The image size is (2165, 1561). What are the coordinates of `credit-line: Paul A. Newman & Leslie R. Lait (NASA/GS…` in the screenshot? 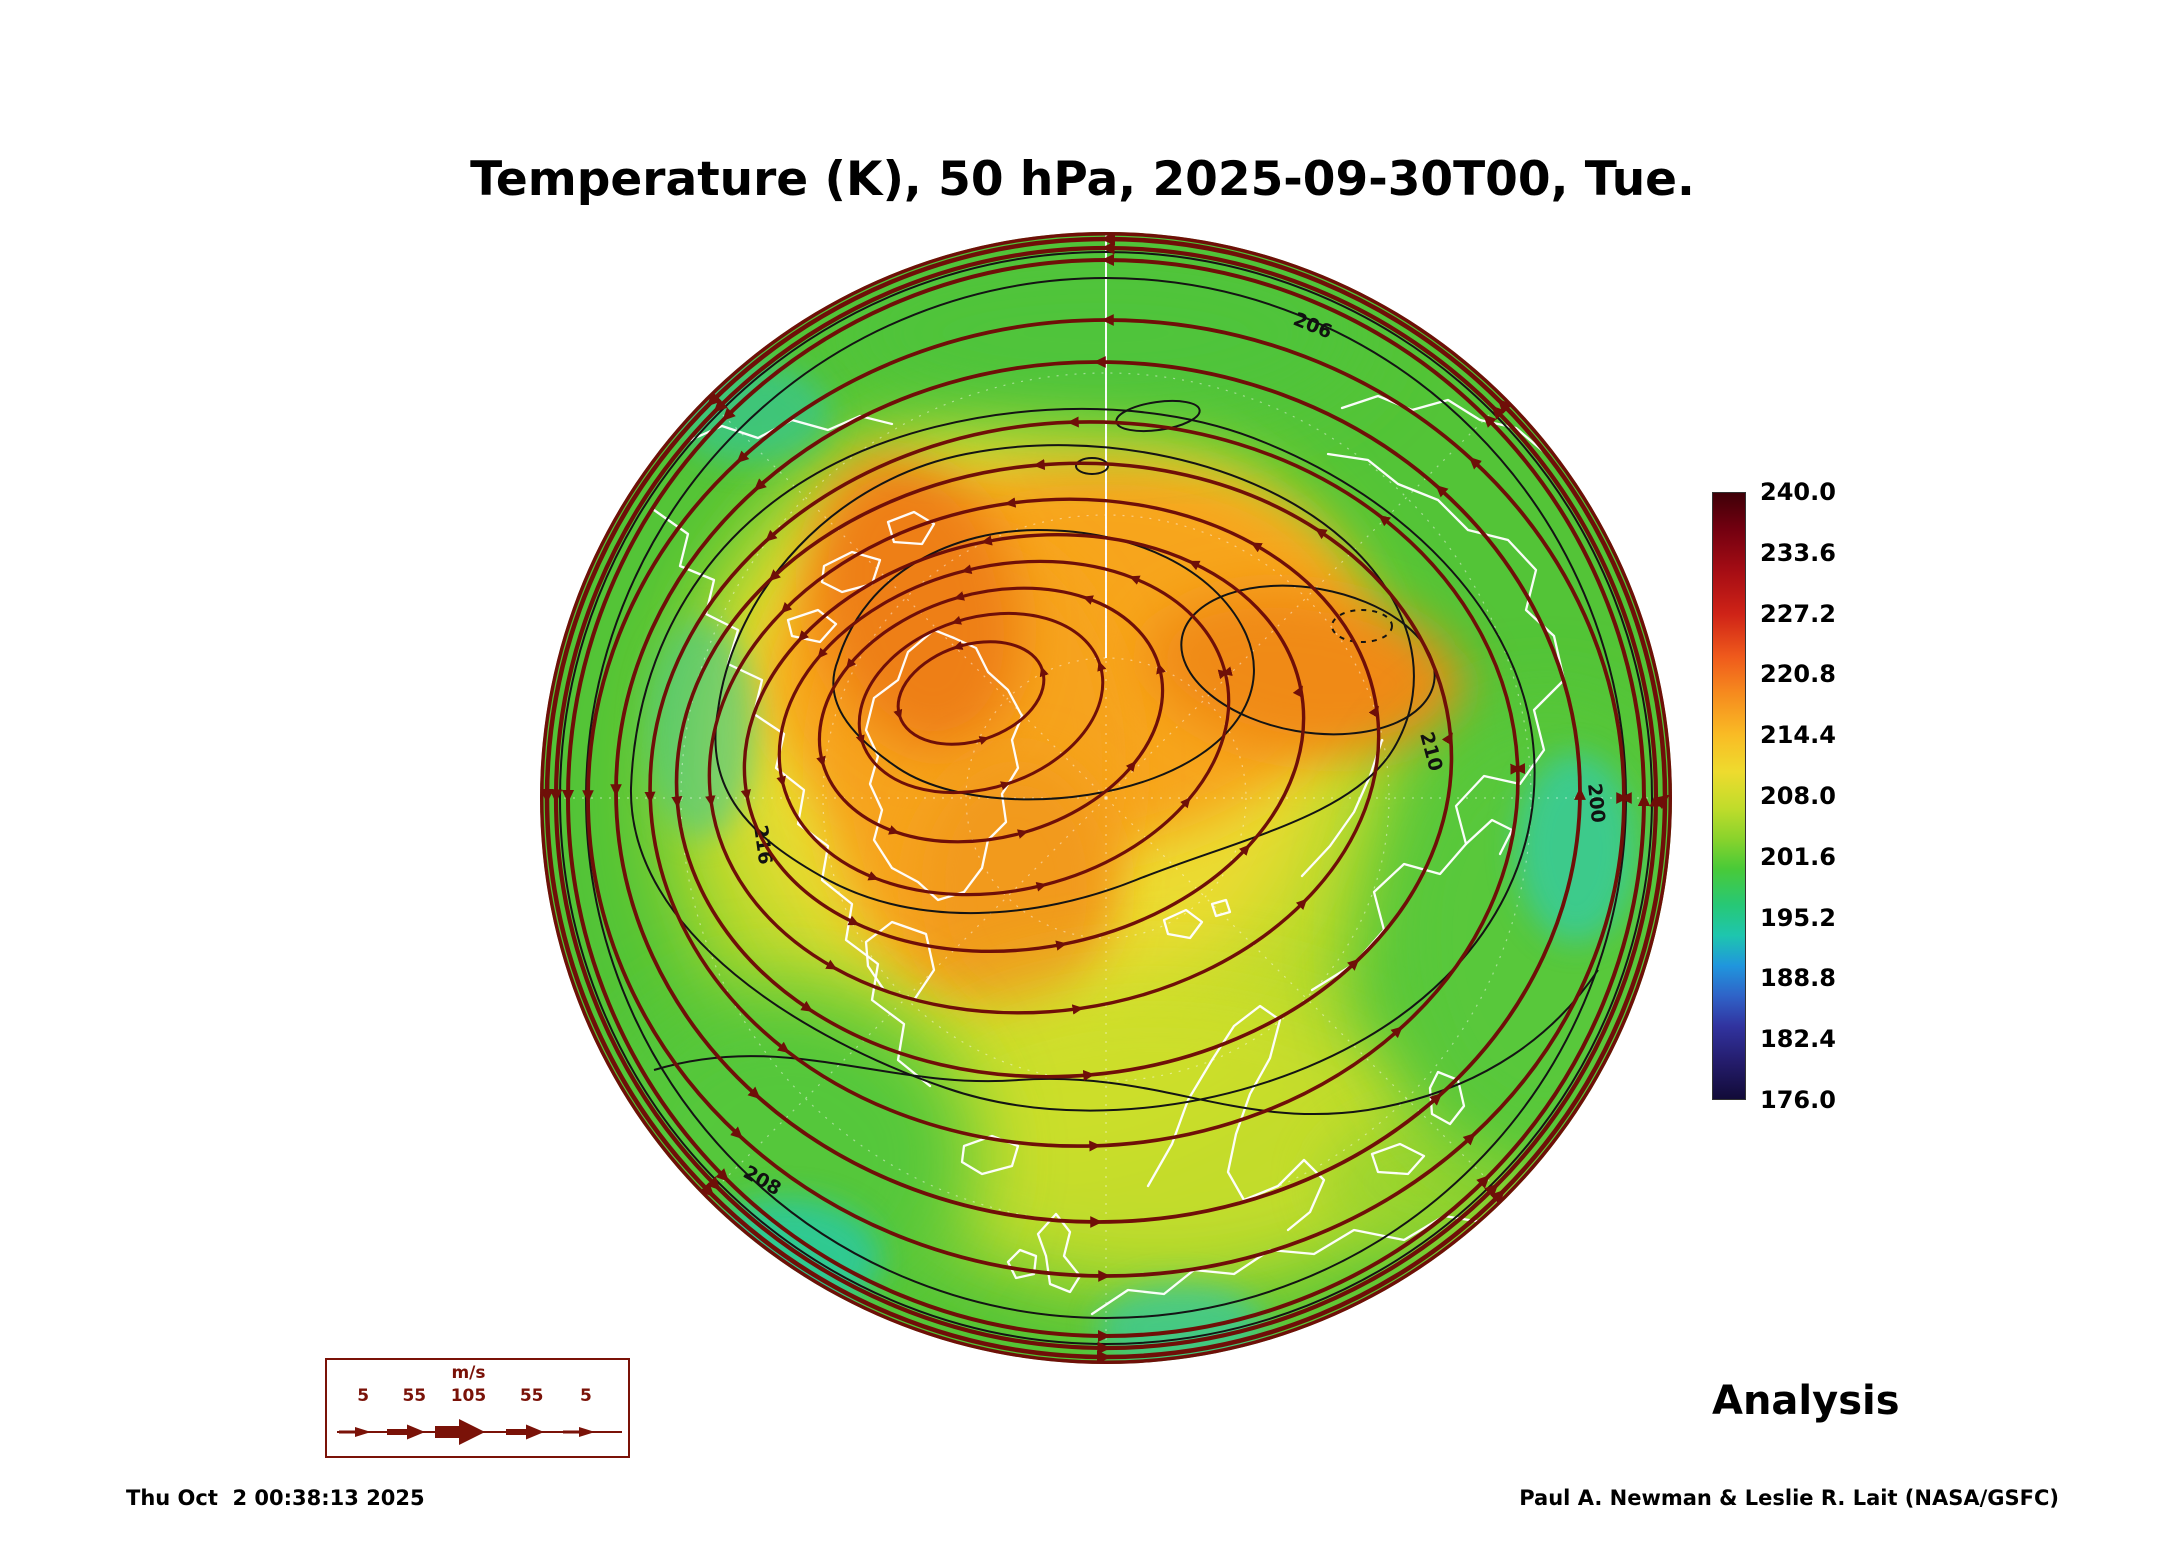 It's located at (1789, 1498).